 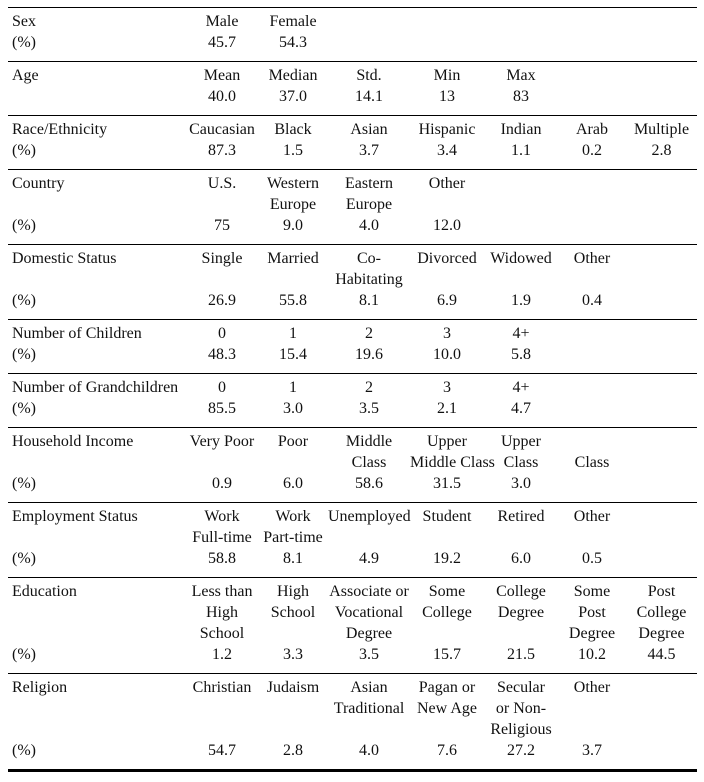 I want to click on category-header-line: Post, so click(x=592, y=612).